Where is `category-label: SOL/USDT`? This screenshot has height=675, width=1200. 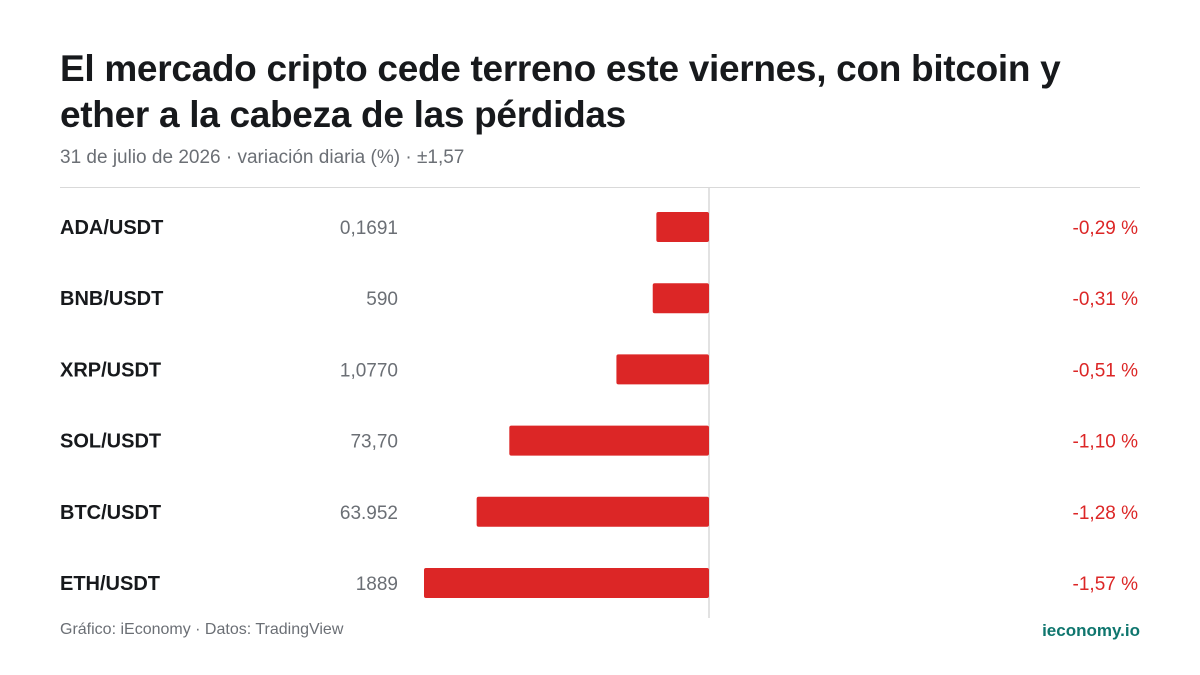
category-label: SOL/USDT is located at coordinates (110, 442).